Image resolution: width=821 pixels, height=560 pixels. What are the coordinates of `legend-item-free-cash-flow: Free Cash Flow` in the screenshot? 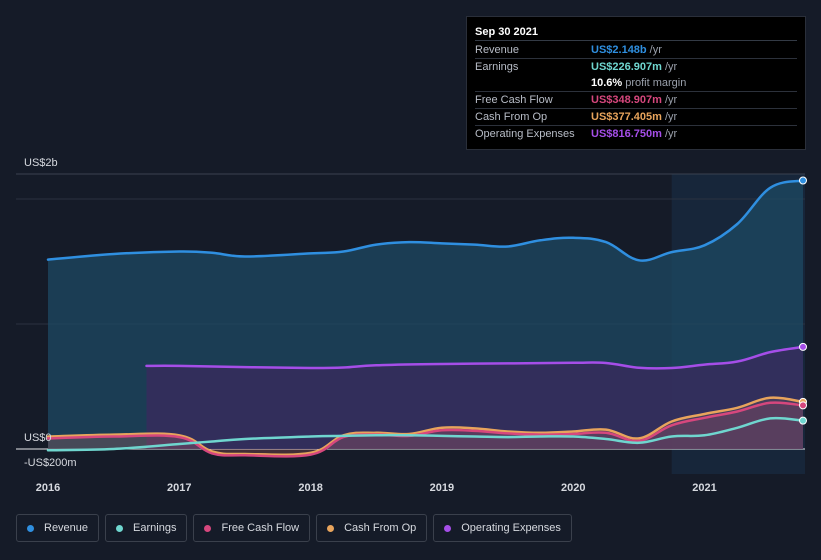 It's located at (252, 528).